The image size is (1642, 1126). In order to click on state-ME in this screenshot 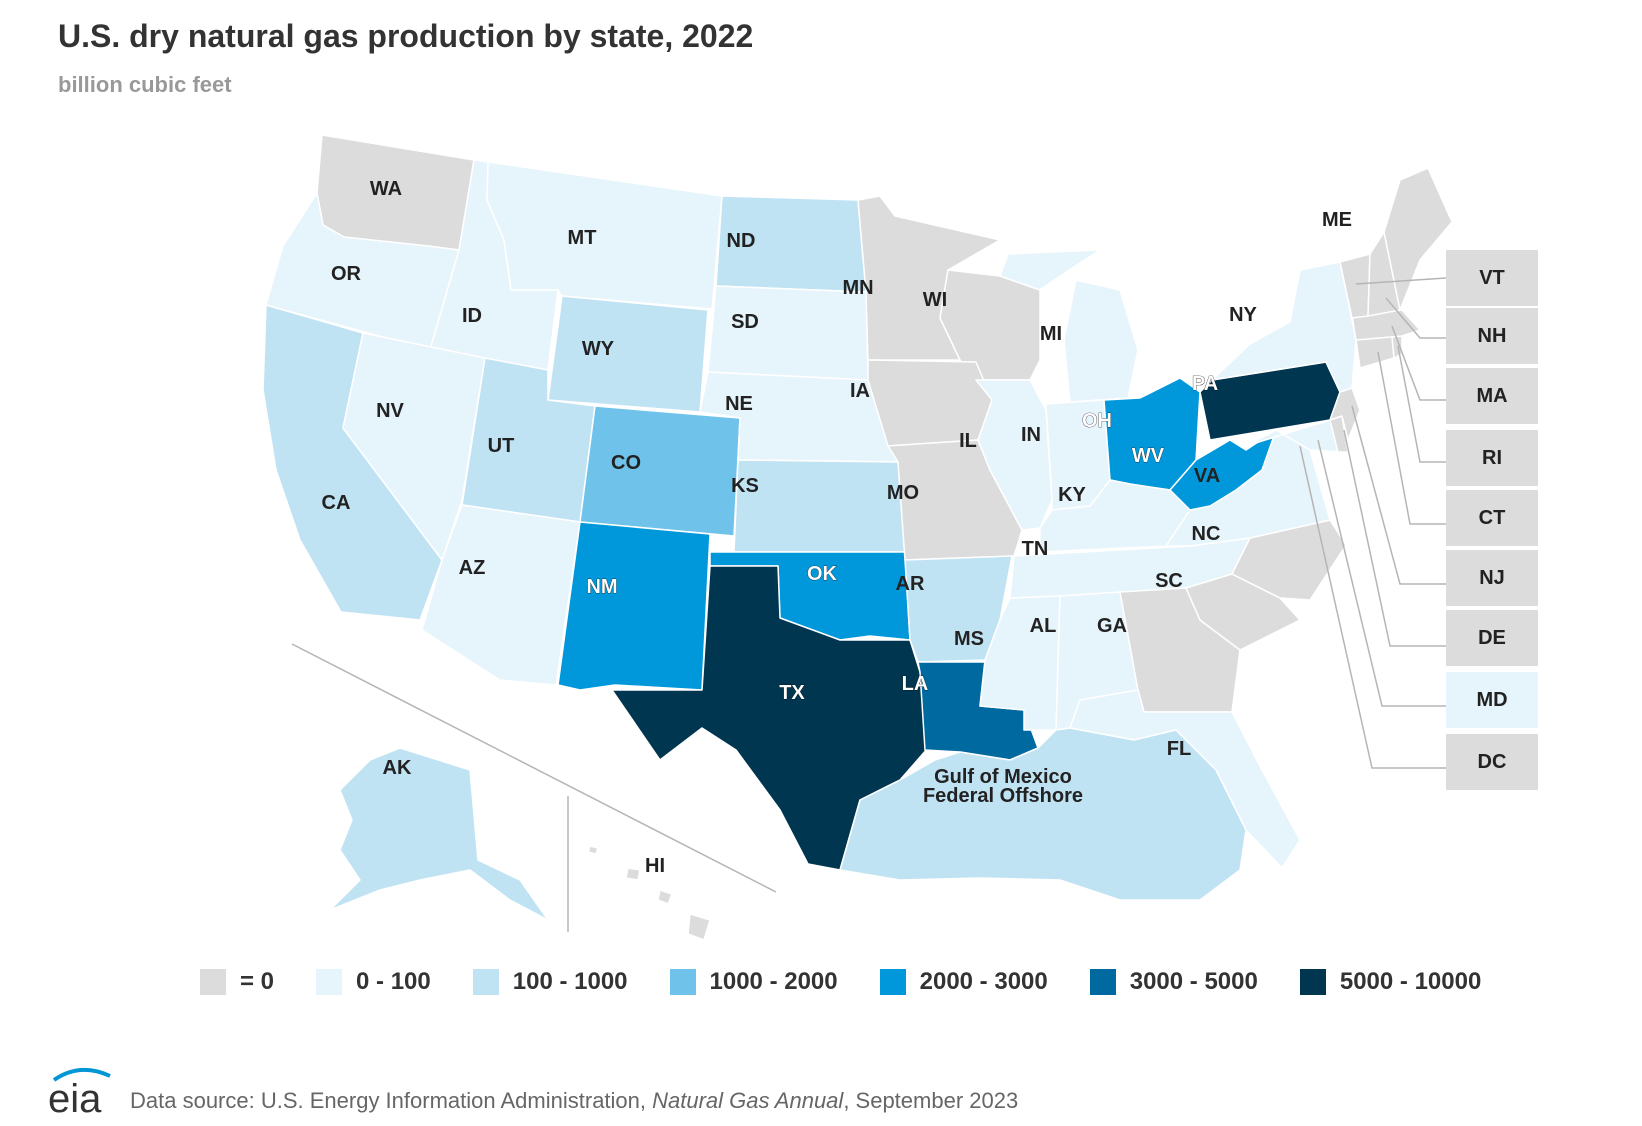, I will do `click(1418, 239)`.